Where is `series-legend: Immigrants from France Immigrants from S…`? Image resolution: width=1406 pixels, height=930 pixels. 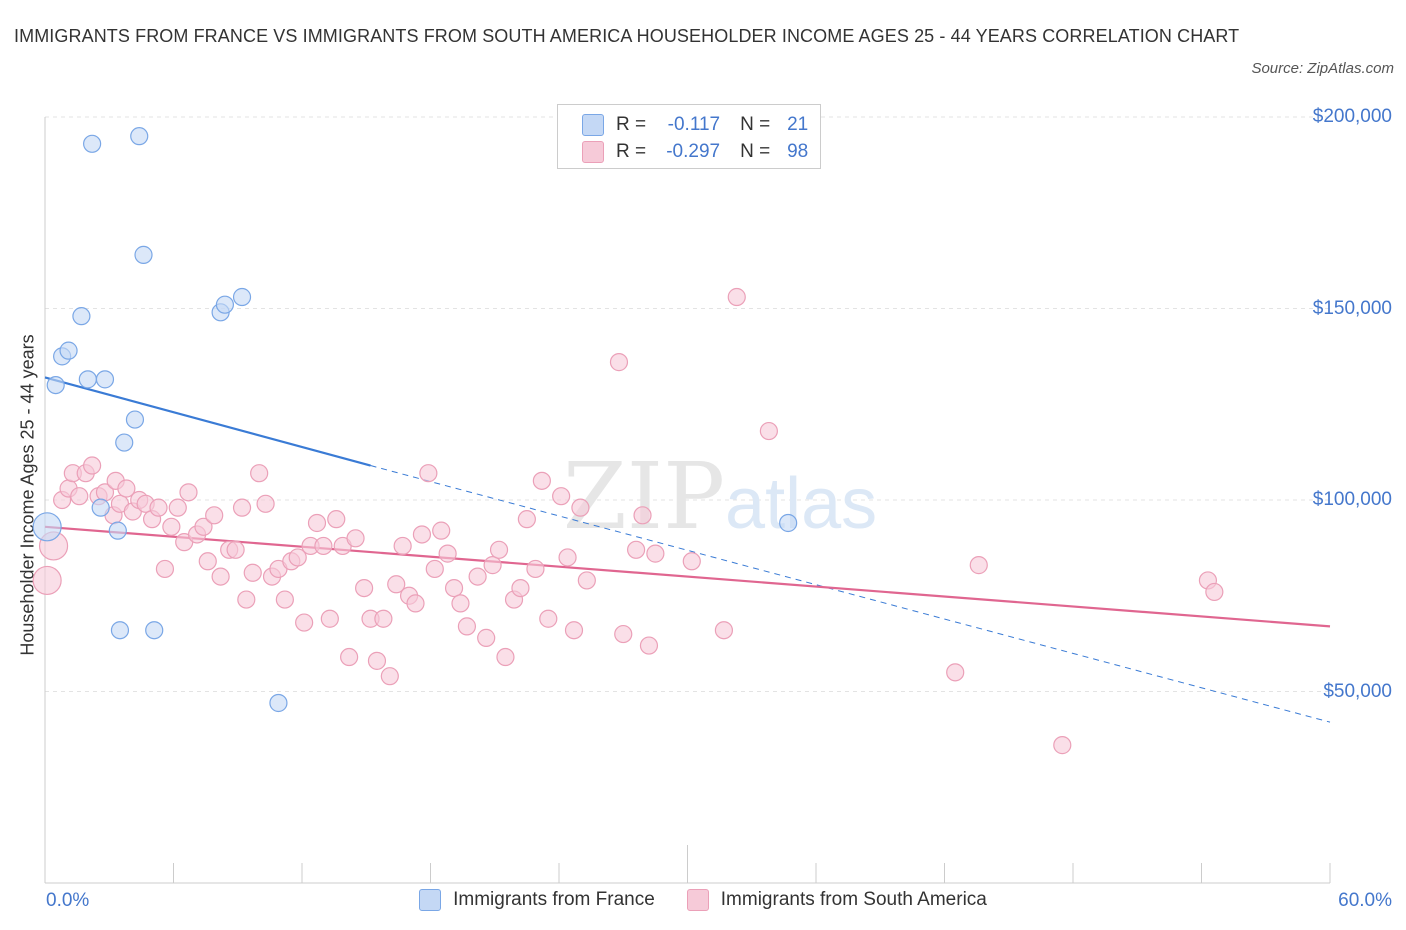 series-legend: Immigrants from France Immigrants from S… is located at coordinates (703, 900).